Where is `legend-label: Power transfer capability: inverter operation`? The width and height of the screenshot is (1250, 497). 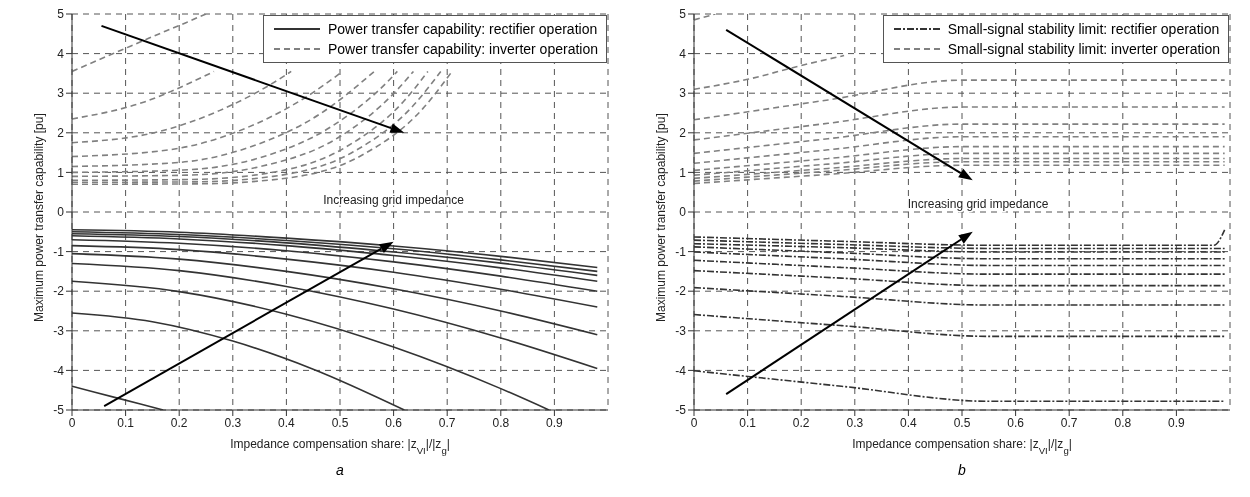
legend-label: Power transfer capability: inverter operation is located at coordinates (462, 49).